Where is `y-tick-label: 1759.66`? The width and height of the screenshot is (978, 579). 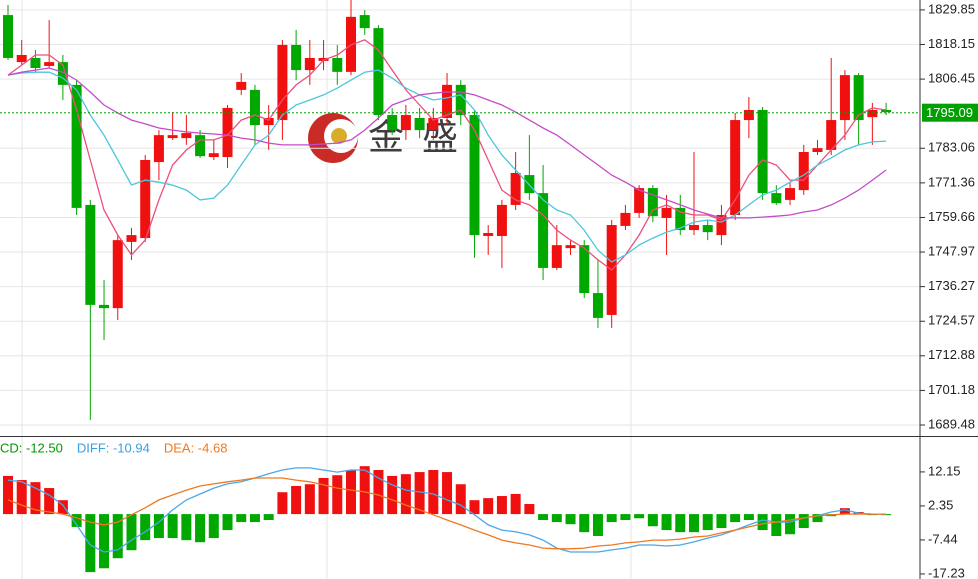
y-tick-label: 1759.66 is located at coordinates (951, 216).